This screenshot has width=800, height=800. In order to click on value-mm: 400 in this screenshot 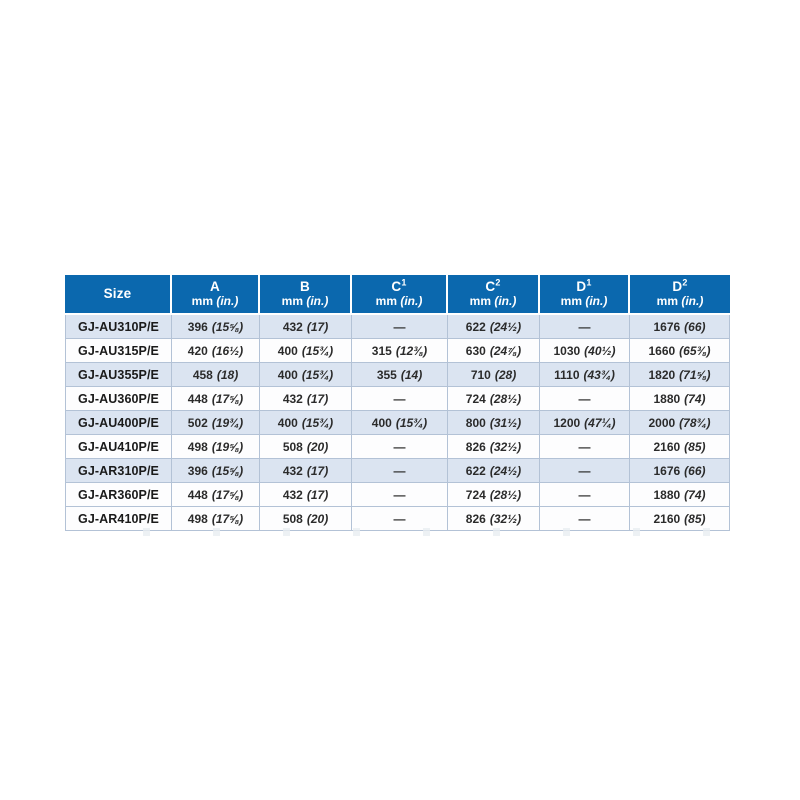, I will do `click(287, 422)`.